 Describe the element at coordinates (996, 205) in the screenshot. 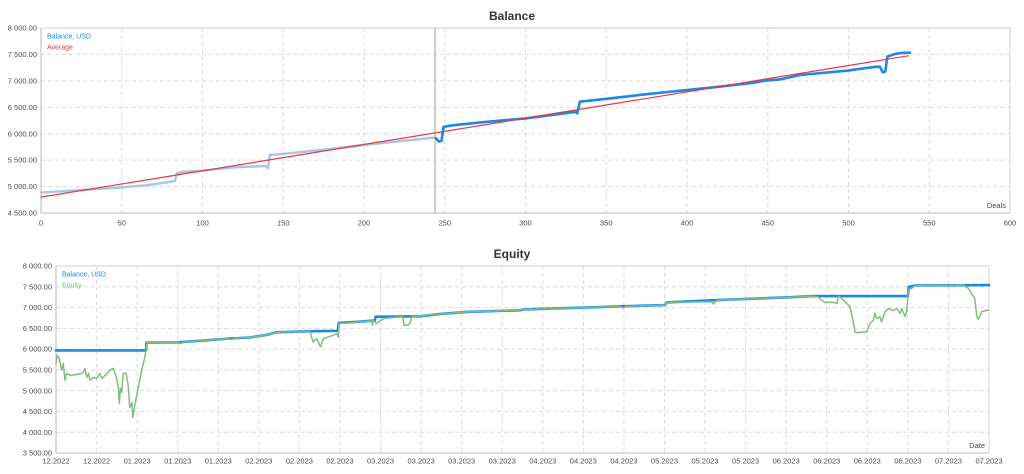

I see `x-axis-title: Deals` at that location.